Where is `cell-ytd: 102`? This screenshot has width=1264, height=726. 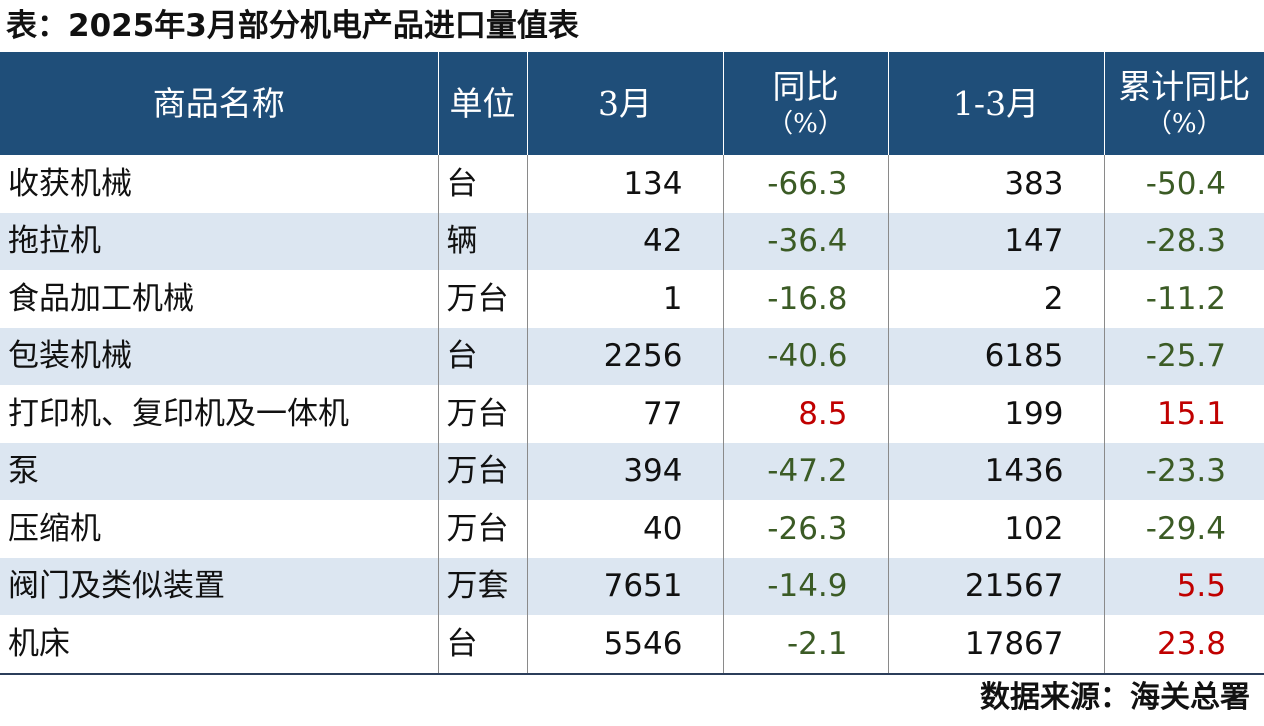
cell-ytd: 102 is located at coordinates (995, 529).